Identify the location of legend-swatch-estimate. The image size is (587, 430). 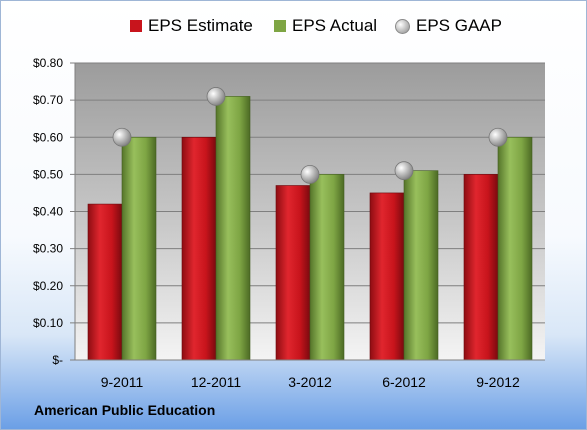
(136, 26).